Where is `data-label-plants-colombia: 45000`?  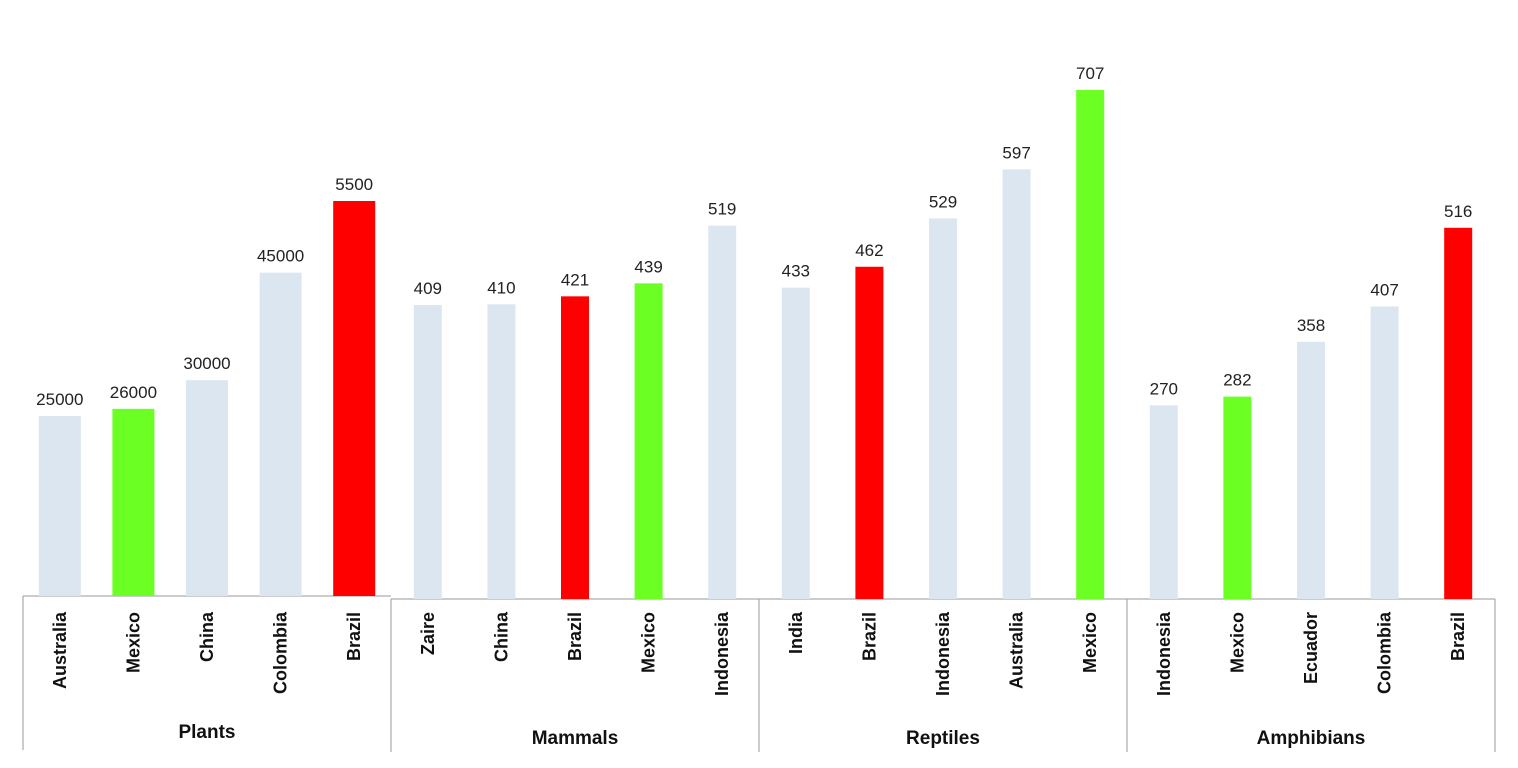
data-label-plants-colombia: 45000 is located at coordinates (280, 256).